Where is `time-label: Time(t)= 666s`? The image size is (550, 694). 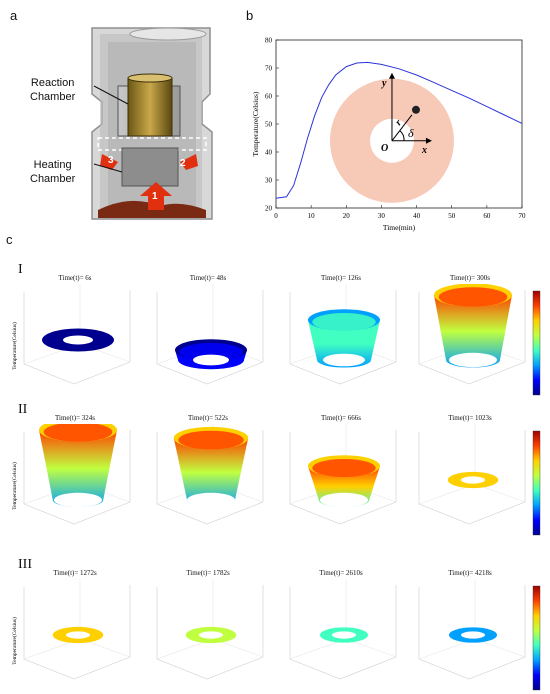
time-label: Time(t)= 666s is located at coordinates (341, 418).